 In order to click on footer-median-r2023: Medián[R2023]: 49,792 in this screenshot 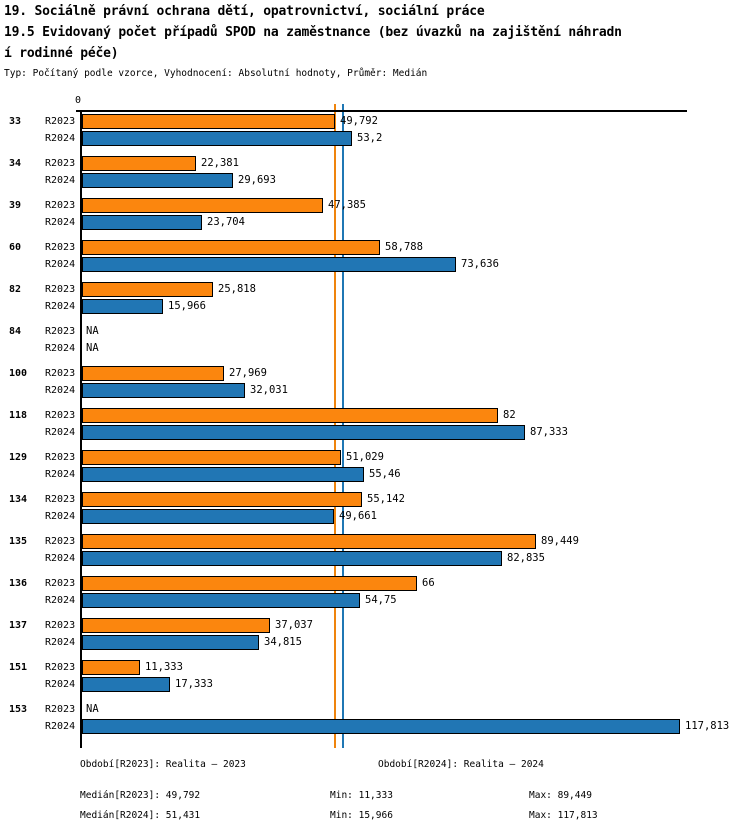, I will do `click(140, 795)`.